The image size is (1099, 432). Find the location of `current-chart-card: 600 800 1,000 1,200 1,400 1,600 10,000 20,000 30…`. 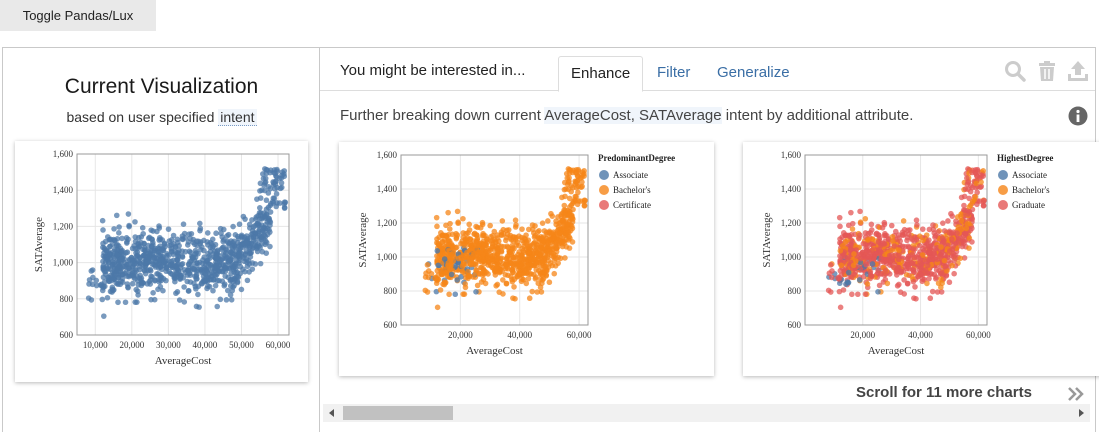

current-chart-card: 600 800 1,000 1,200 1,400 1,600 10,000 20,000 30… is located at coordinates (161, 261).